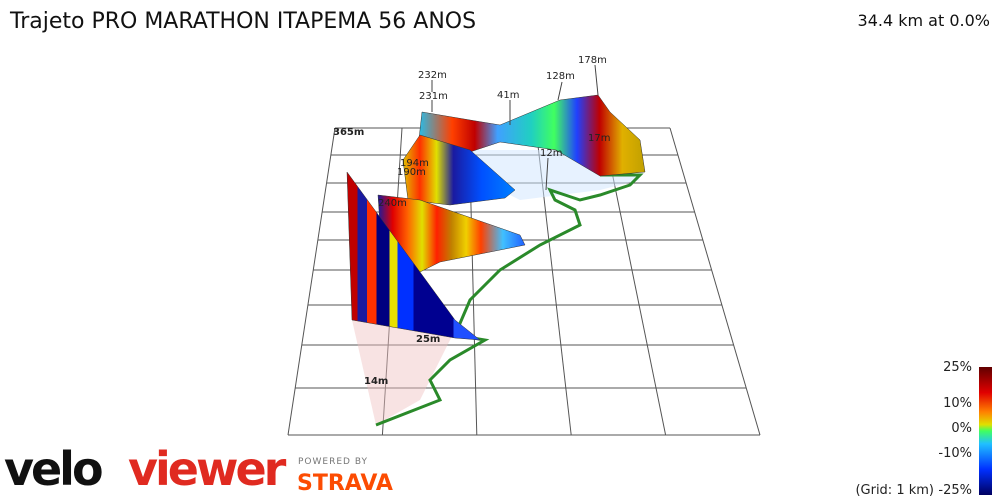 The width and height of the screenshot is (1000, 500). I want to click on elevation-label: 25m, so click(428, 339).